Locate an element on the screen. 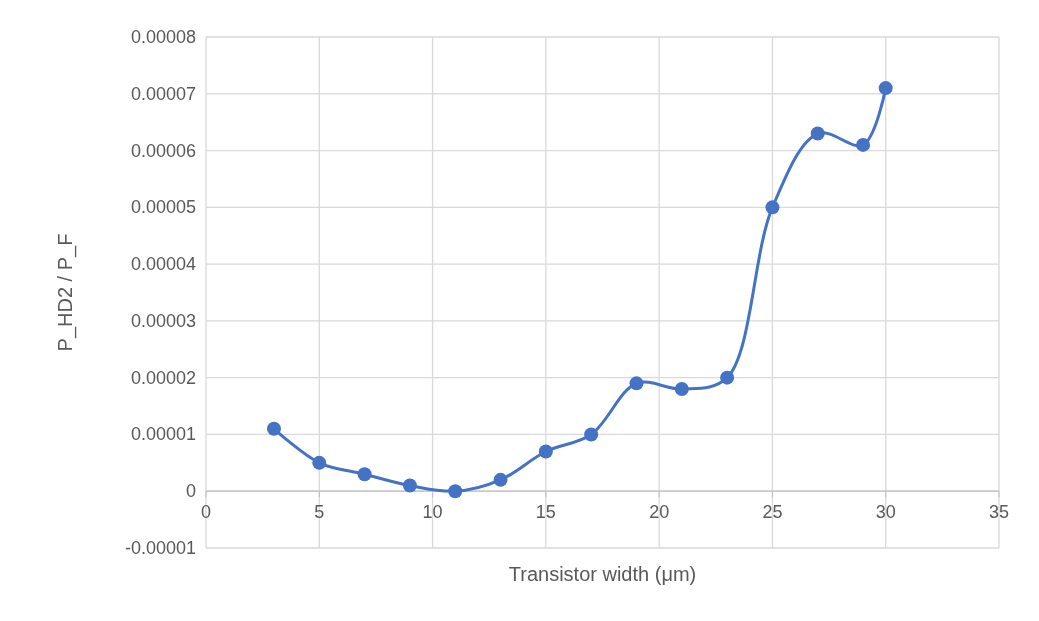  x-tick-label: 30 is located at coordinates (885, 512).